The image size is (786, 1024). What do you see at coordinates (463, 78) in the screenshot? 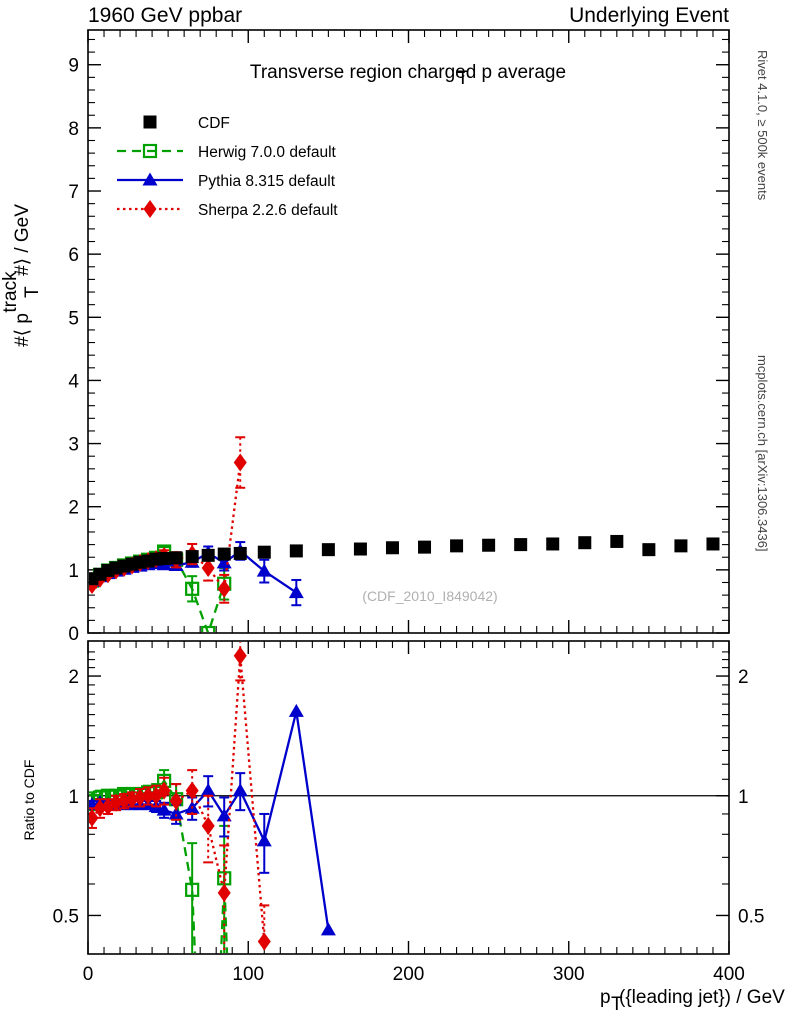
I see `main-title-subscript: T` at bounding box center [463, 78].